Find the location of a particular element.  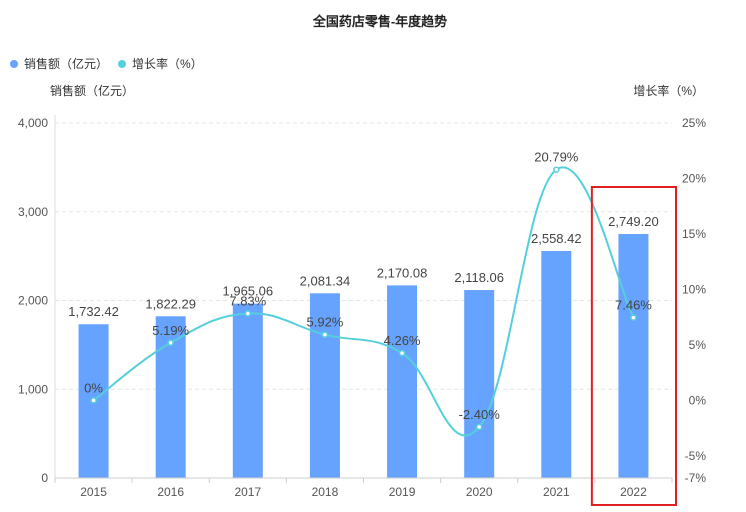

right-tick-label: -7% is located at coordinates (696, 478).